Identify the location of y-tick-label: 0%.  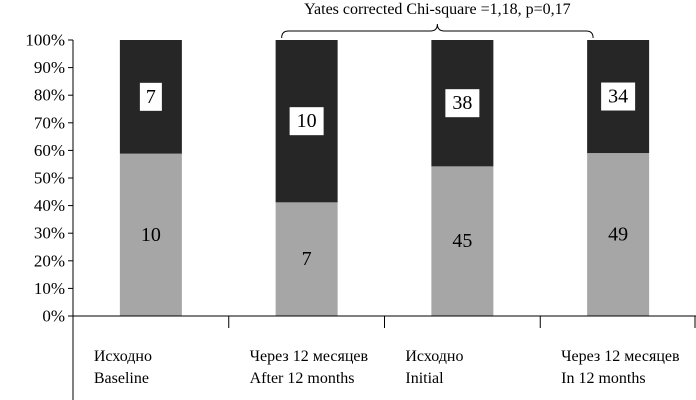
(53, 316).